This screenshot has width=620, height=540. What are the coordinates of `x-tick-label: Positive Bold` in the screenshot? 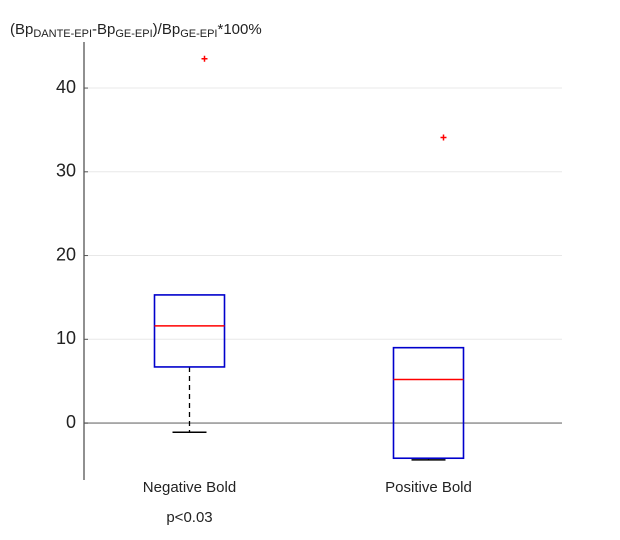 It's located at (428, 487).